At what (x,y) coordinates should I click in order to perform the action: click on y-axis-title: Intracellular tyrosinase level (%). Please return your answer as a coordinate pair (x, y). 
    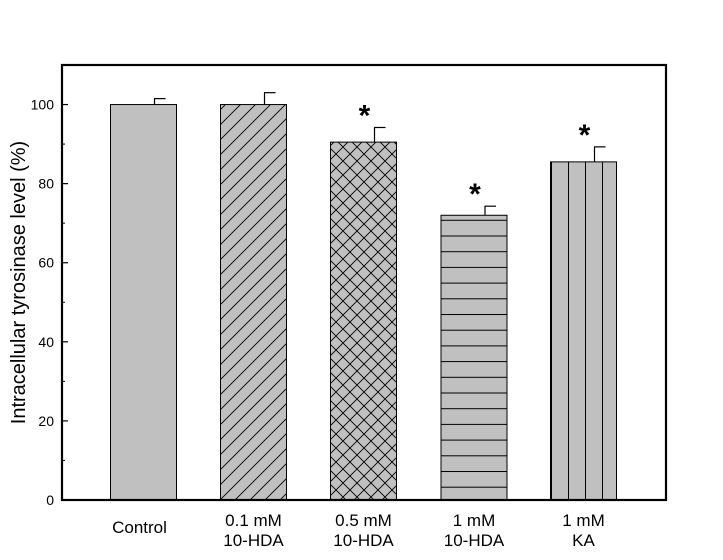
    Looking at the image, I should click on (19, 282).